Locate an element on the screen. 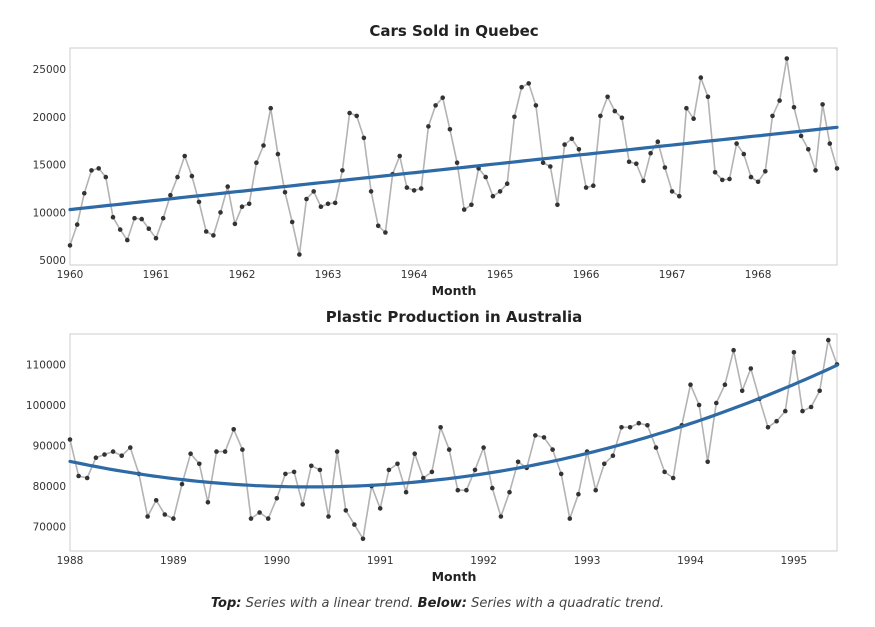 This screenshot has width=875, height=627. y-tick-label: 90000 is located at coordinates (49, 447).